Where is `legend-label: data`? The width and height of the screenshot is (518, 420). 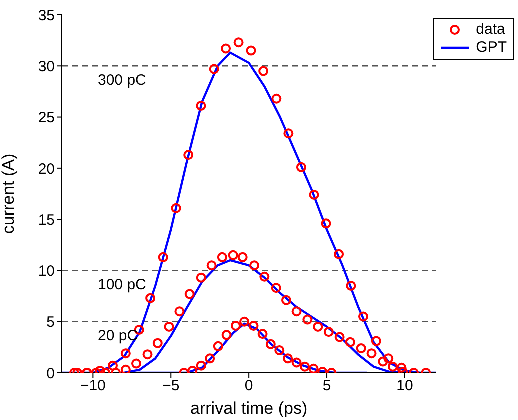 legend-label: data is located at coordinates (491, 30).